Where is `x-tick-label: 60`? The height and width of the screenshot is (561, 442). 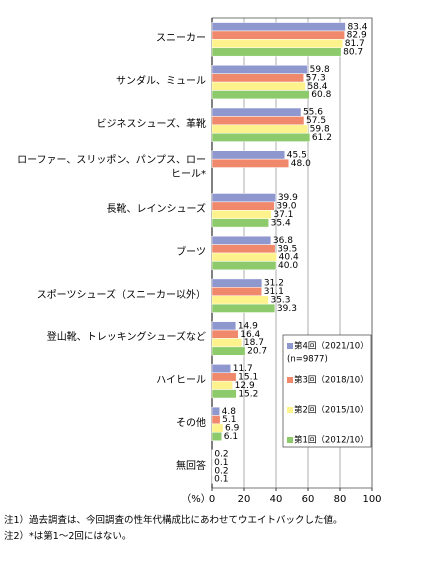
x-tick-label: 60 is located at coordinates (308, 499).